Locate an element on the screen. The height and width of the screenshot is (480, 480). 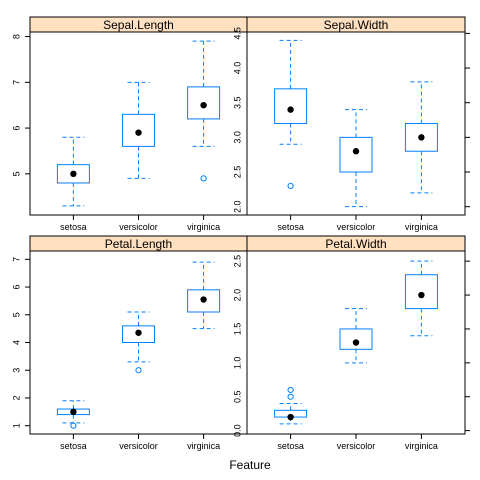
y-tick-label-sepal-width: 4.0 is located at coordinates (237, 68).